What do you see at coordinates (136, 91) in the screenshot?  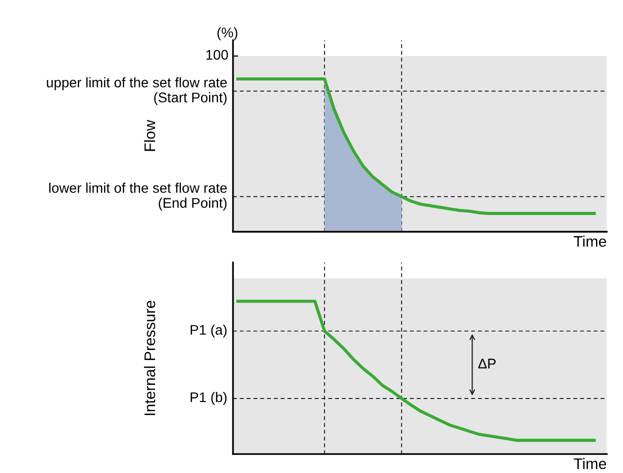 I see `ref-line-label: upper limit of the set flow rate (Start Point)` at bounding box center [136, 91].